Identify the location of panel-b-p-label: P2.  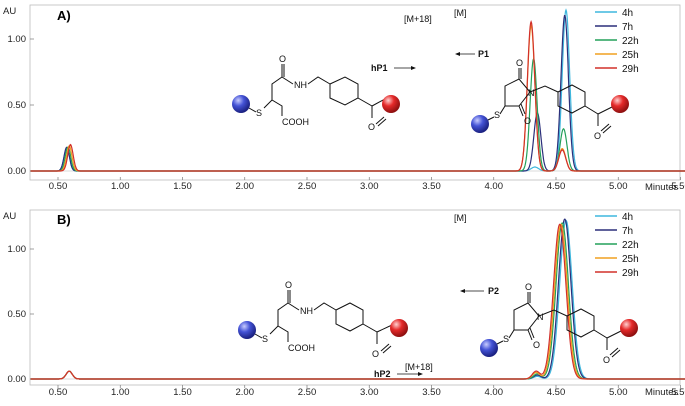
(493, 291).